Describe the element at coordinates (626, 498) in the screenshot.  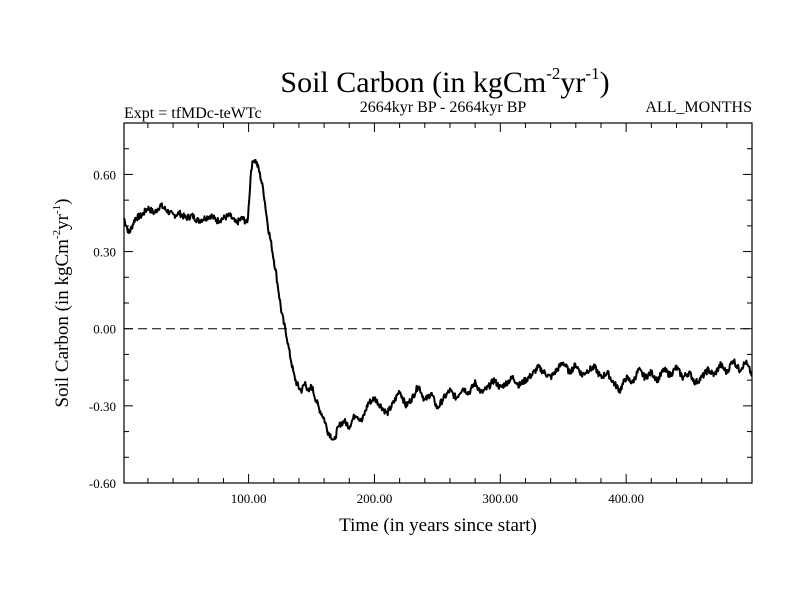
I see `x-tick-label: 400.00` at that location.